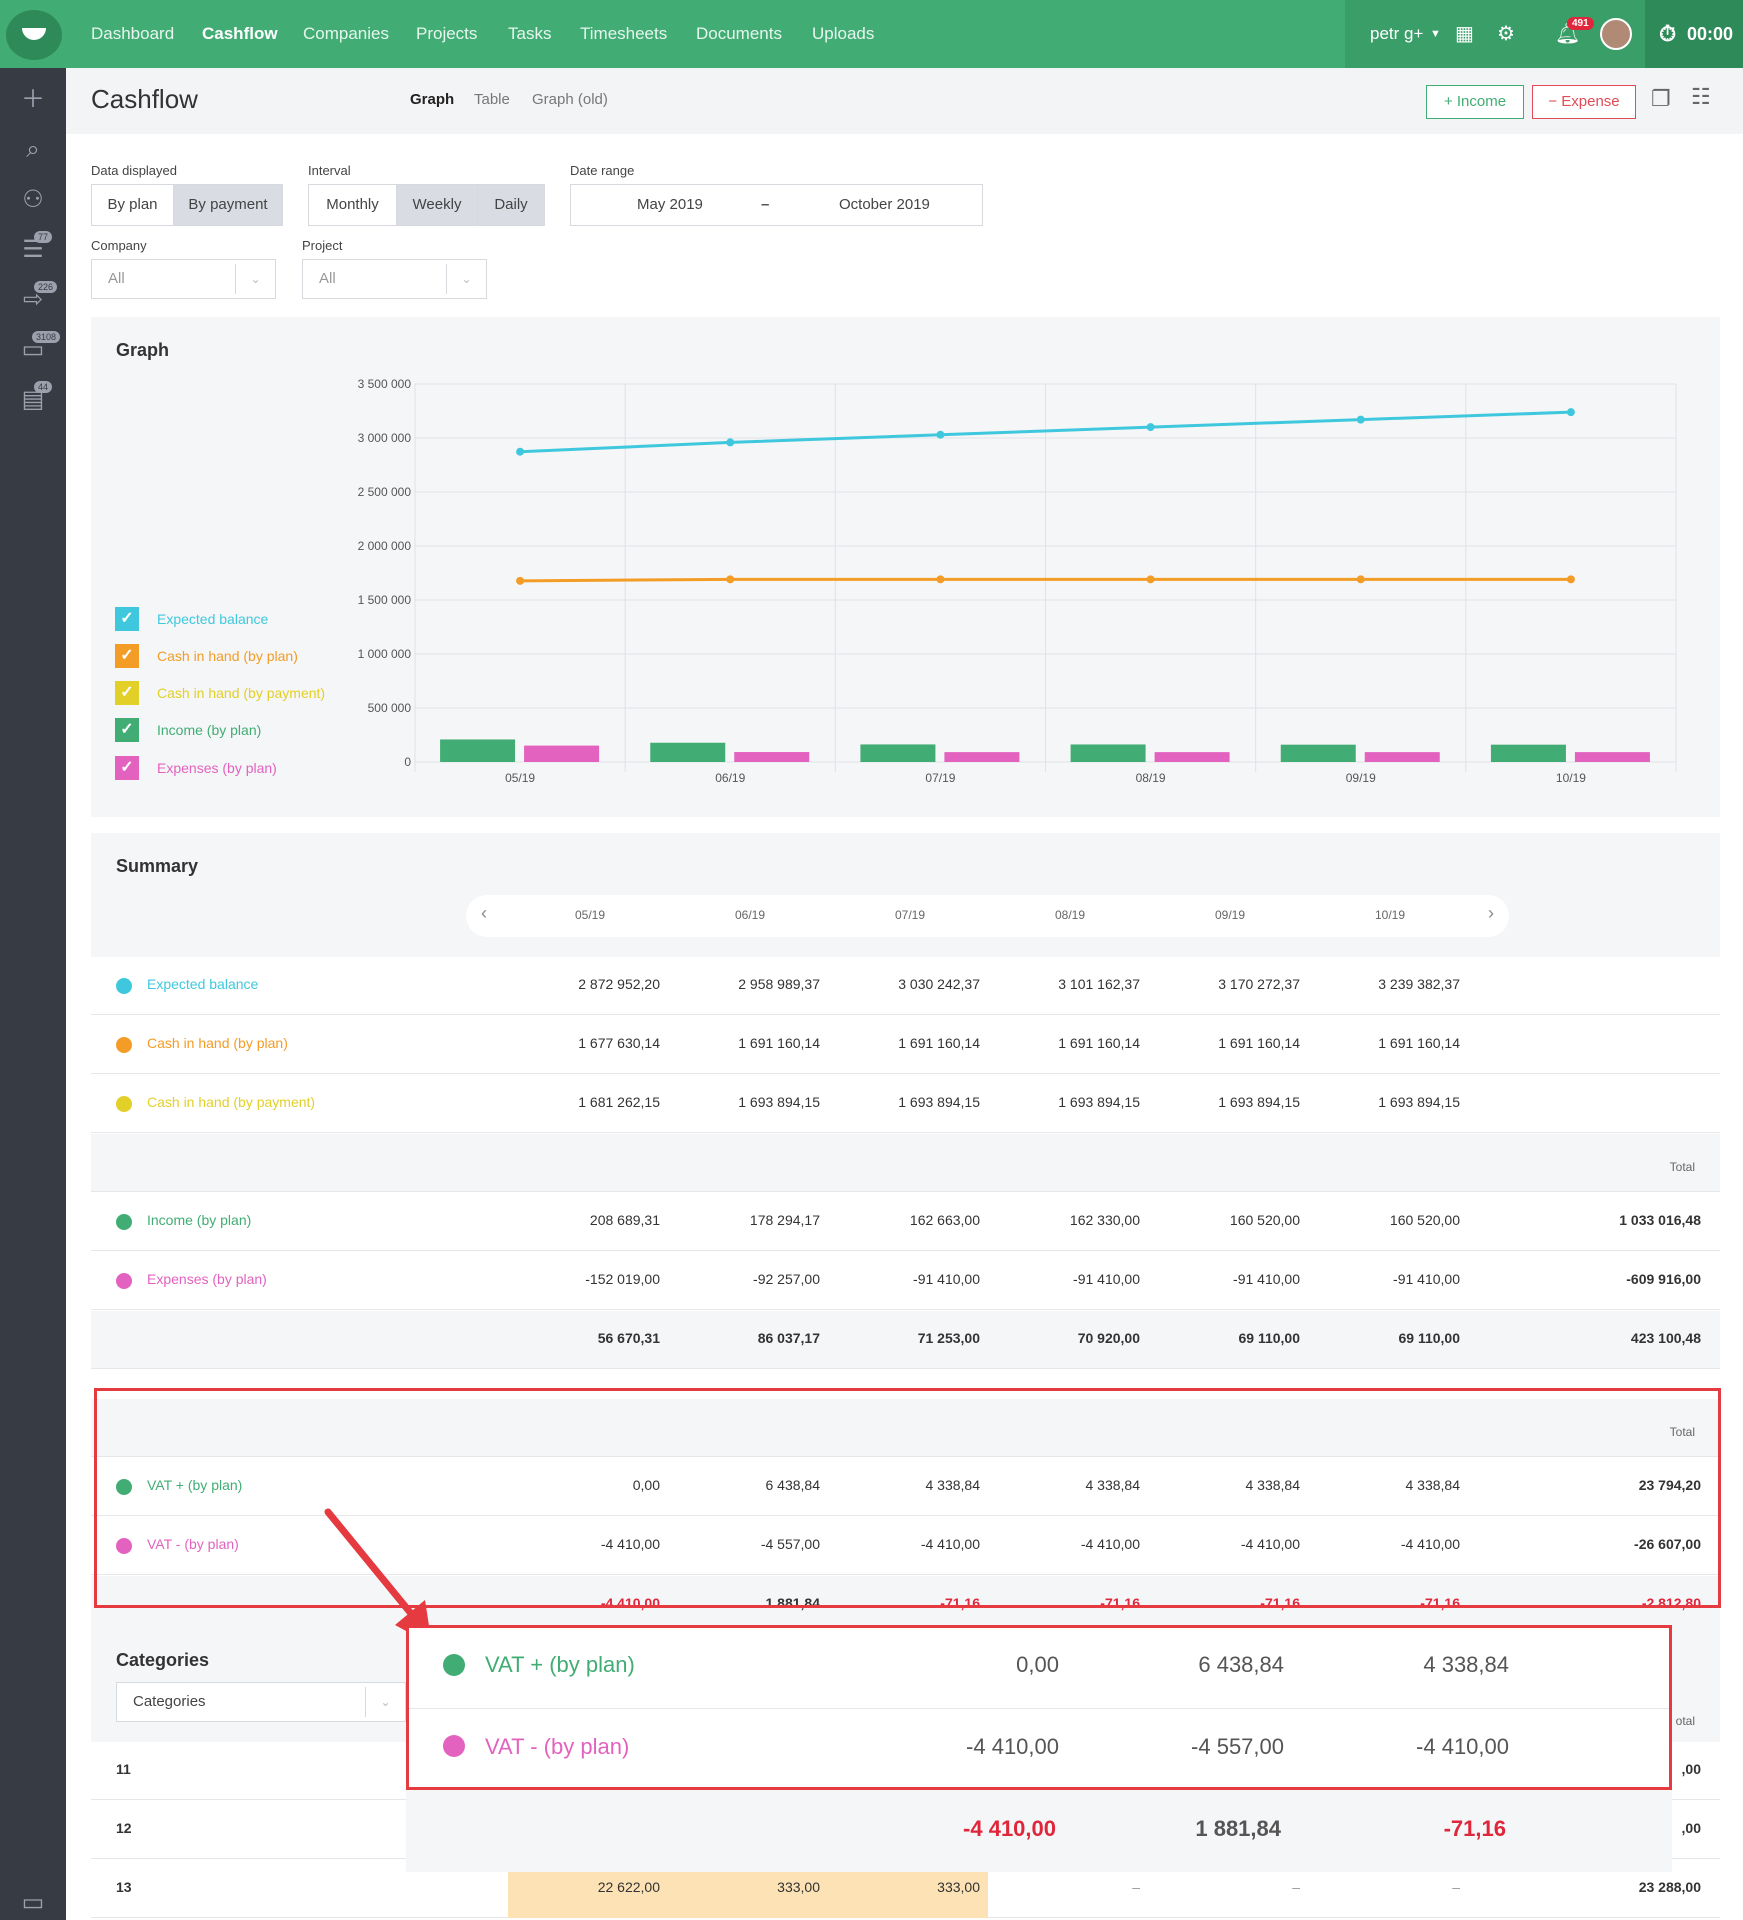 This screenshot has width=1743, height=1920. What do you see at coordinates (34, 35) in the screenshot?
I see `app-logo` at bounding box center [34, 35].